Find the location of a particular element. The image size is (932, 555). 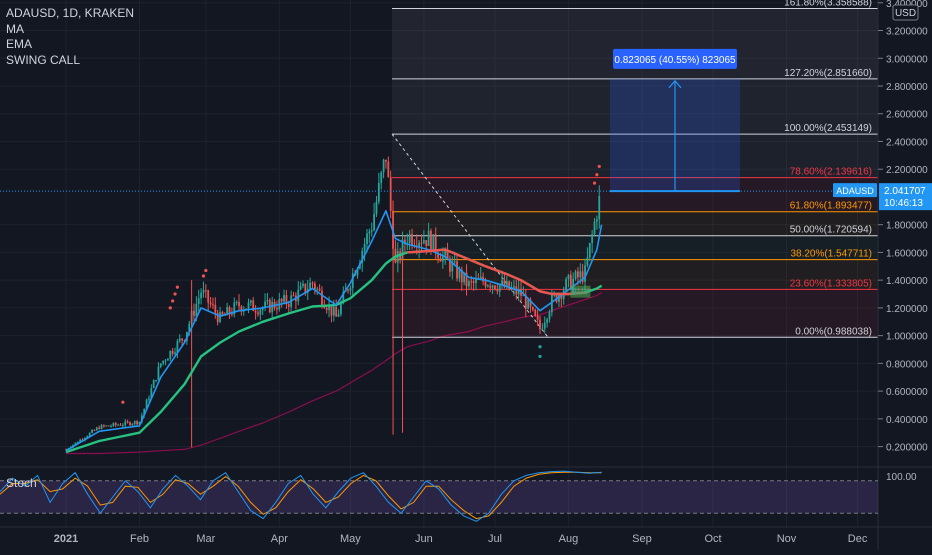

ema-slow-bearish is located at coordinates (496, 272).